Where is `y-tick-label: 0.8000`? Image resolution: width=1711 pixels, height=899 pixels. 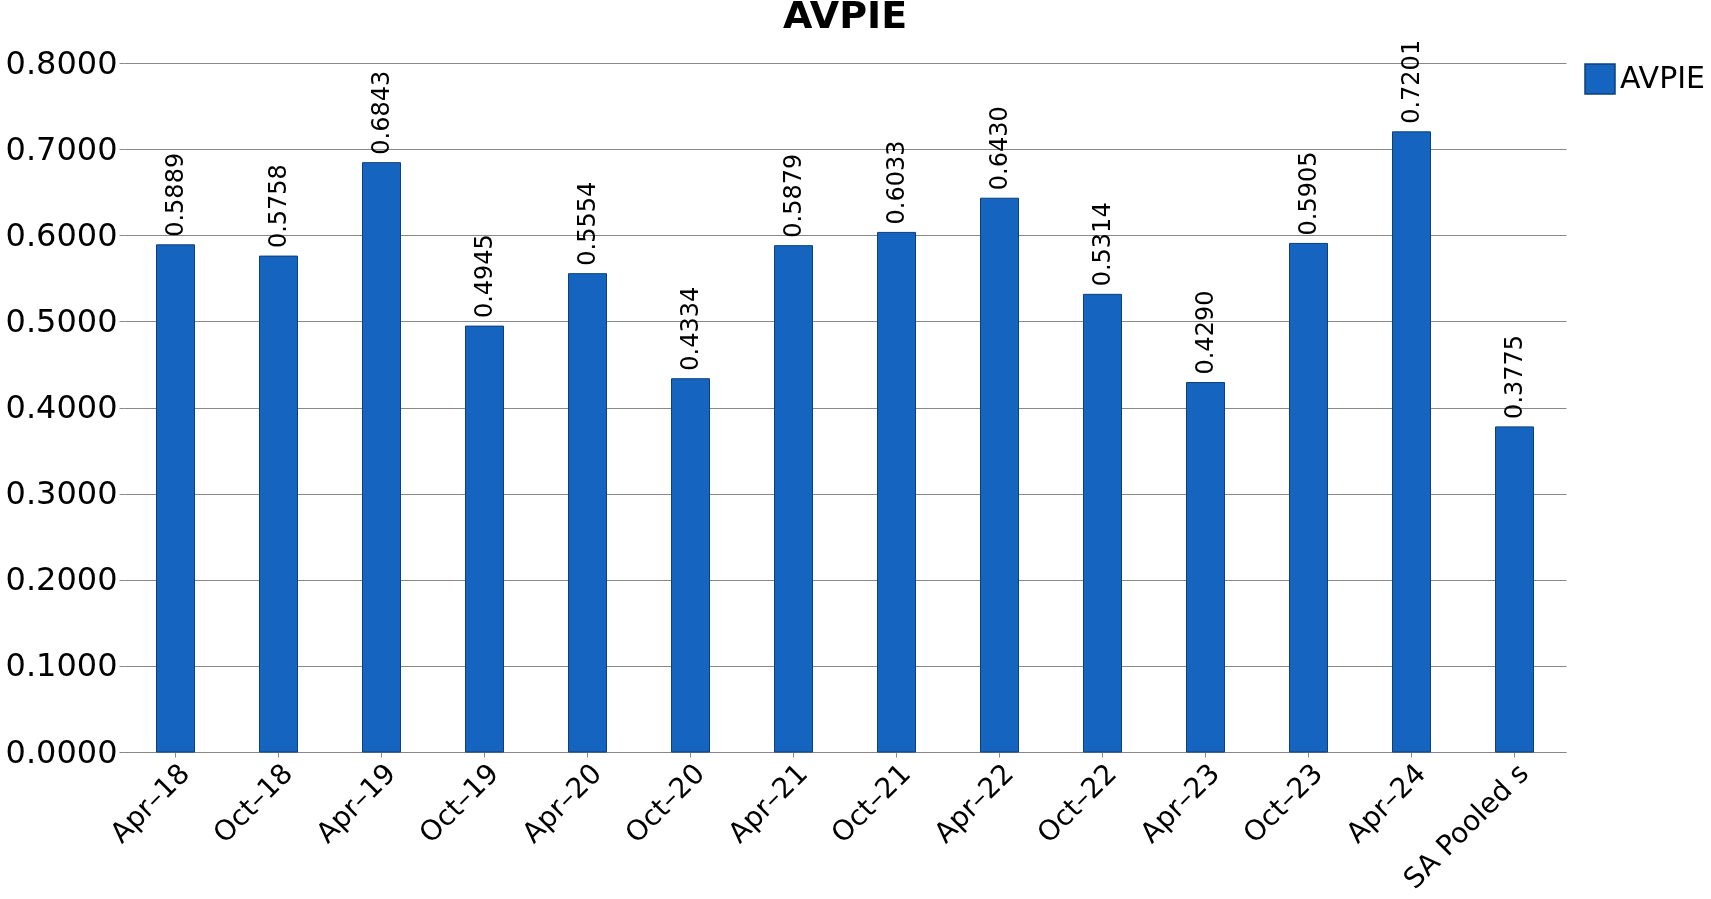
y-tick-label: 0.8000 is located at coordinates (61, 62).